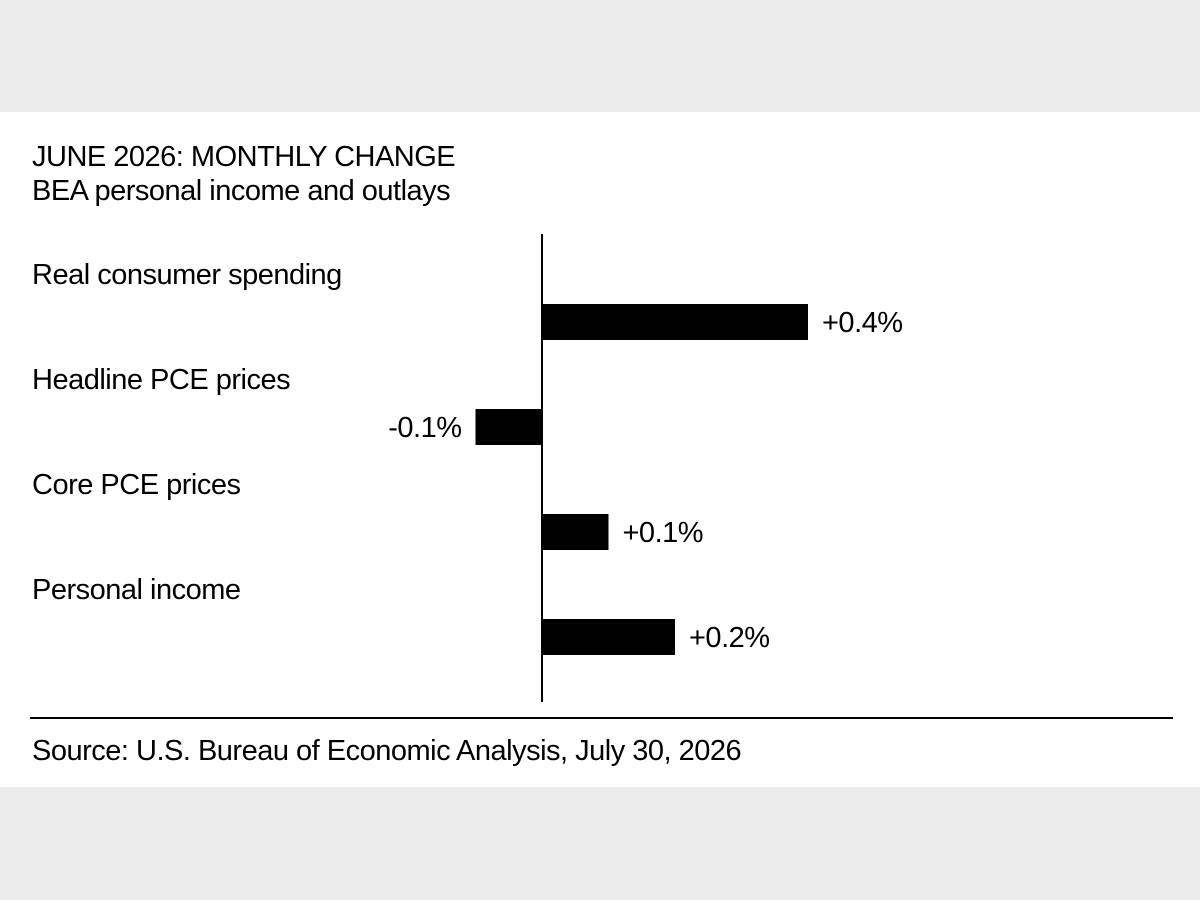  Describe the element at coordinates (161, 380) in the screenshot. I see `category-label: Headline PCE prices` at that location.